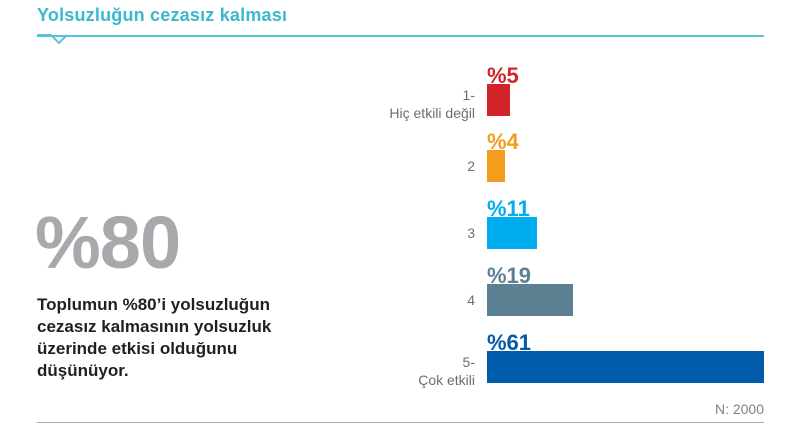 The height and width of the screenshot is (436, 786). I want to click on category-label-line: 2, so click(471, 166).